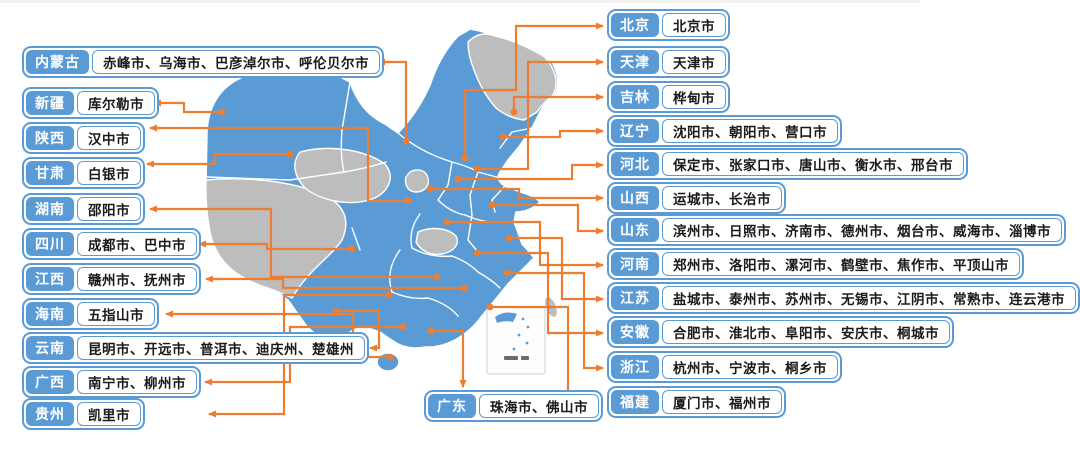 The height and width of the screenshot is (449, 1080). What do you see at coordinates (417, 181) in the screenshot?
I see `uncovered-province-small` at bounding box center [417, 181].